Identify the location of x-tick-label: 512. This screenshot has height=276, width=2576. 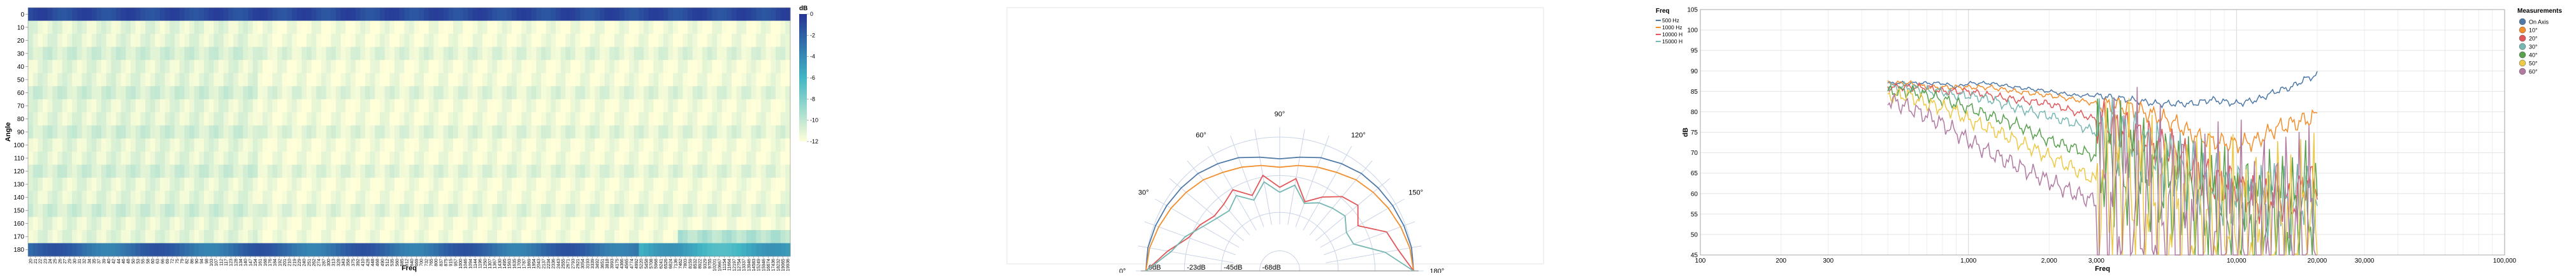
(388, 262).